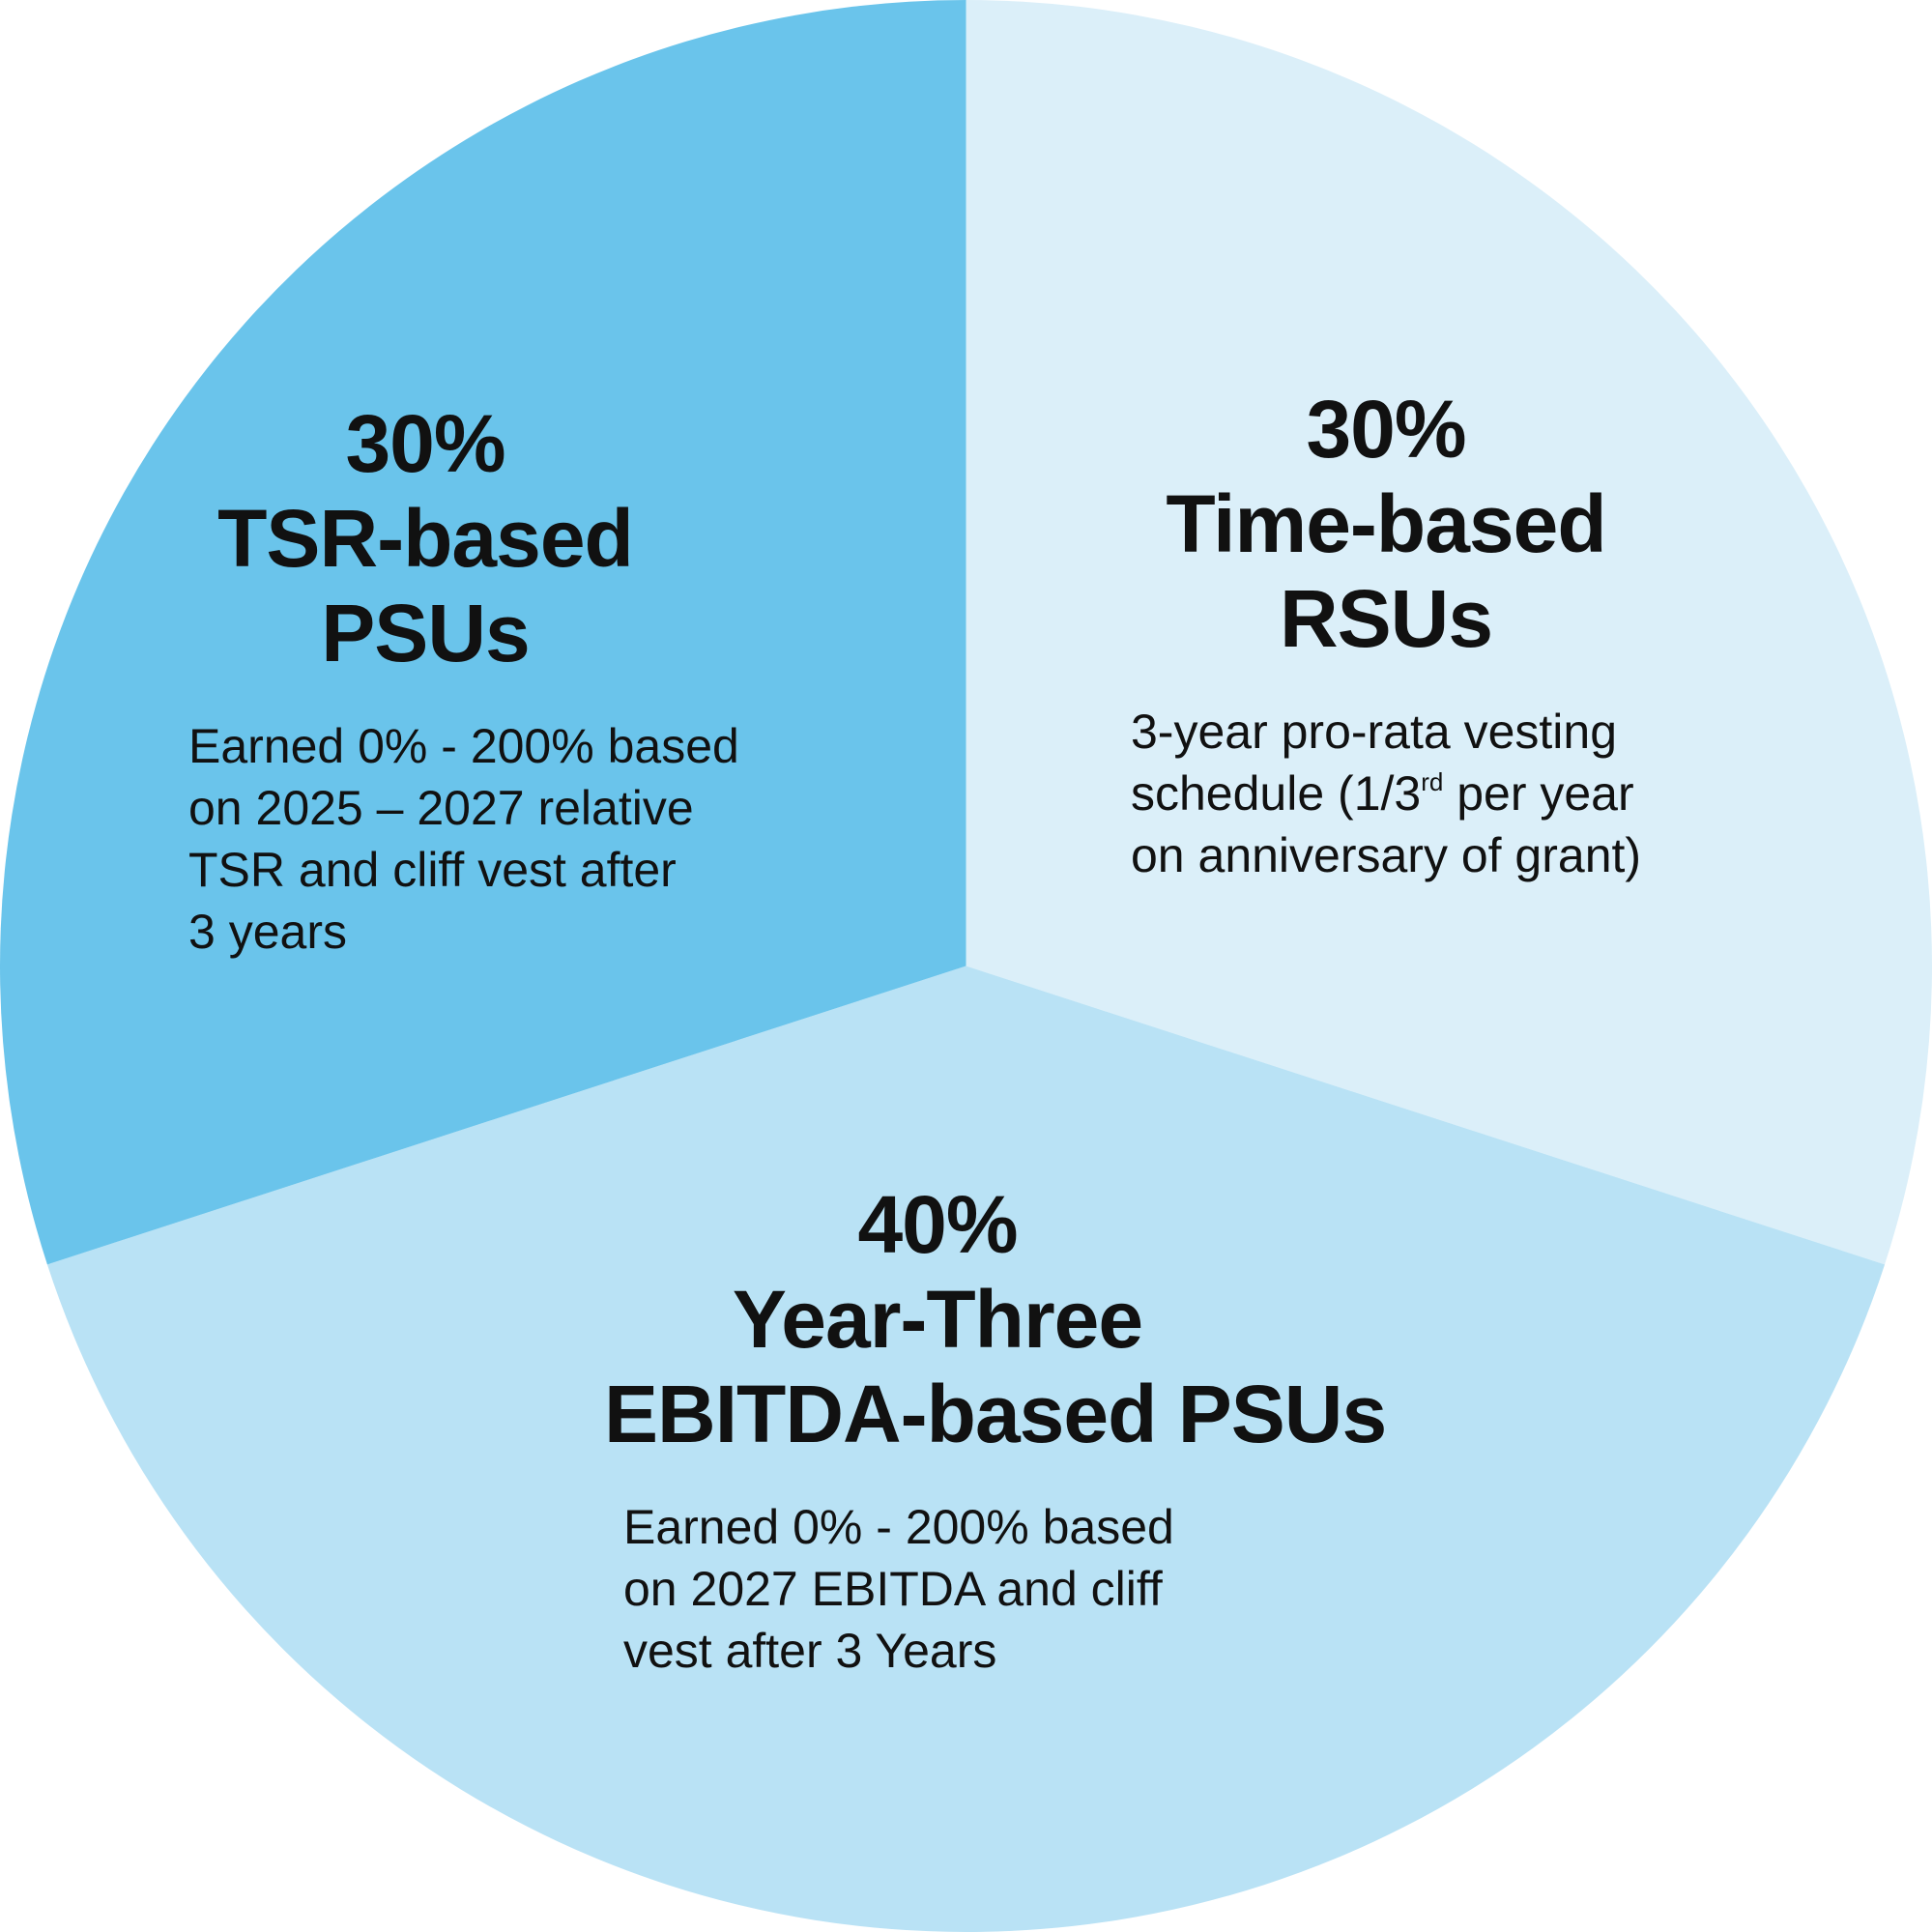  What do you see at coordinates (810, 1651) in the screenshot?
I see `description-line: vest after 3 Years` at bounding box center [810, 1651].